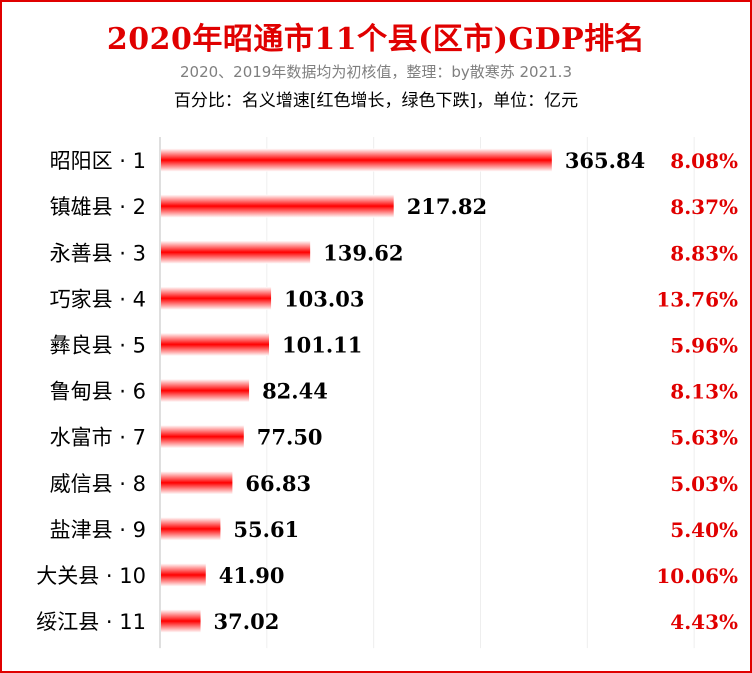  What do you see at coordinates (697, 576) in the screenshot?
I see `growth-label: 10.06%` at bounding box center [697, 576].